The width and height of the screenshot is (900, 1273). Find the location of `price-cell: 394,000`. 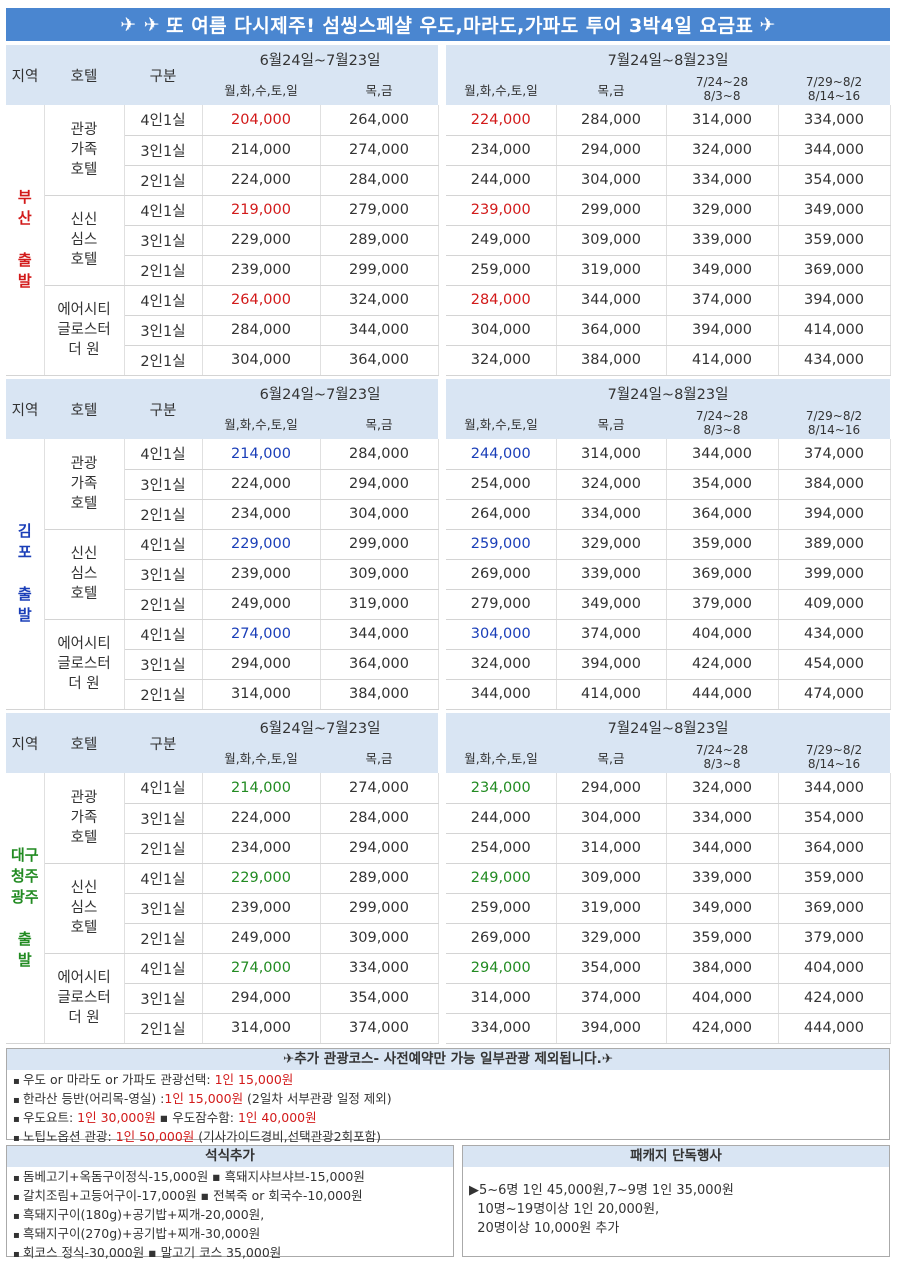

price-cell: 394,000 is located at coordinates (611, 664).